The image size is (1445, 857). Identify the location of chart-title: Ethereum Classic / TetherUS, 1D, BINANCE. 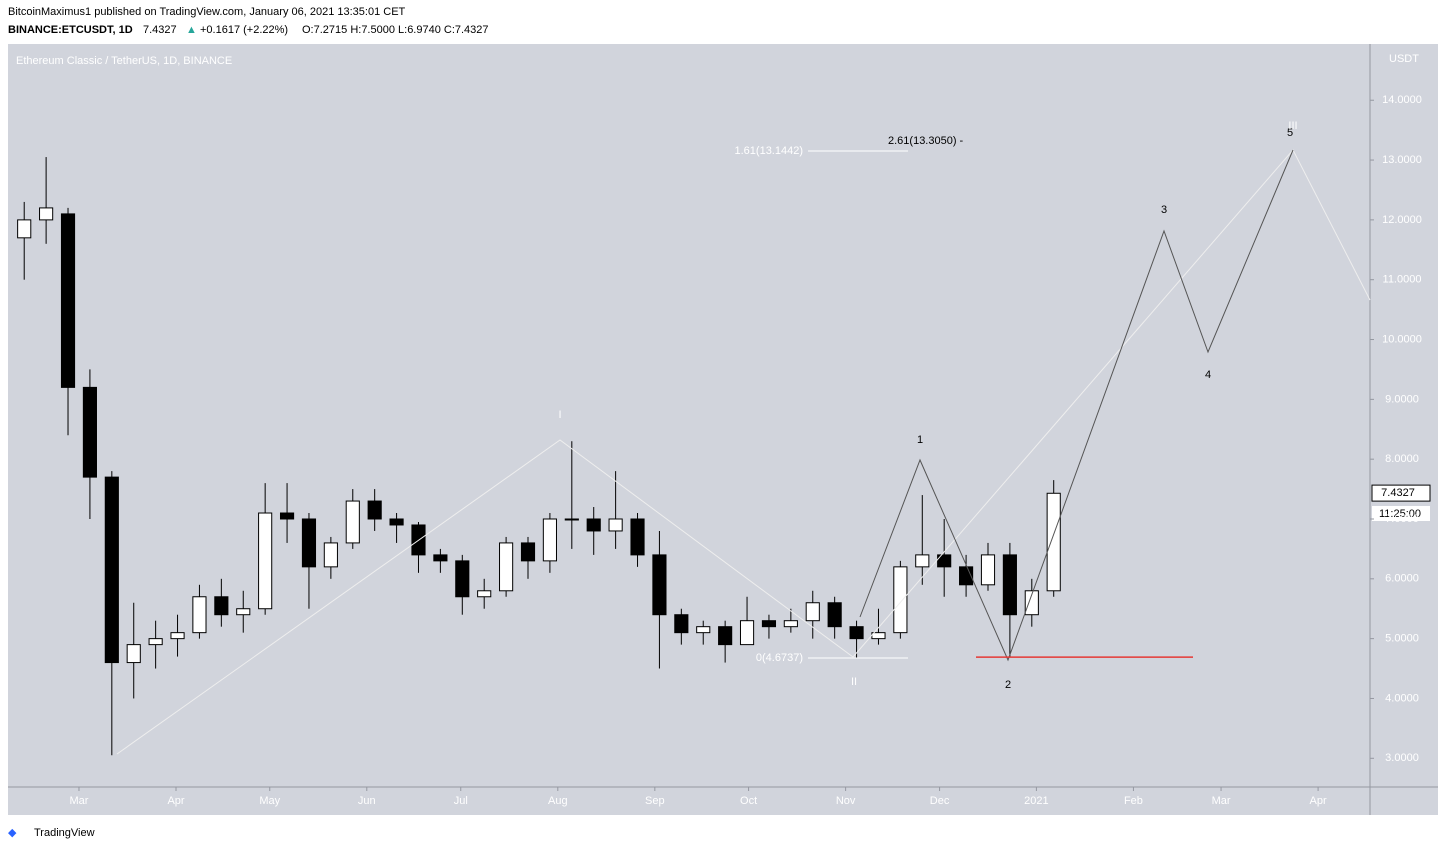
(124, 61).